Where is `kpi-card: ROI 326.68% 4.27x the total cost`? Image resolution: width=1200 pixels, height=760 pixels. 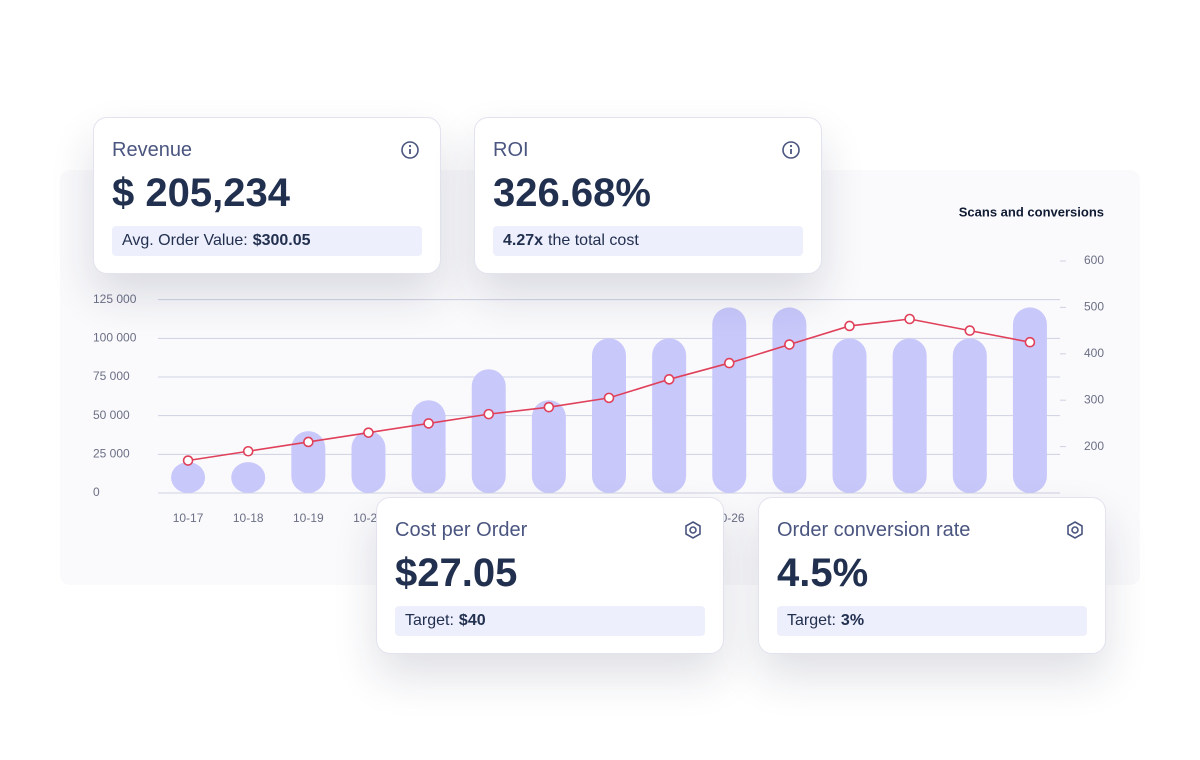 kpi-card: ROI 326.68% 4.27x the total cost is located at coordinates (648, 195).